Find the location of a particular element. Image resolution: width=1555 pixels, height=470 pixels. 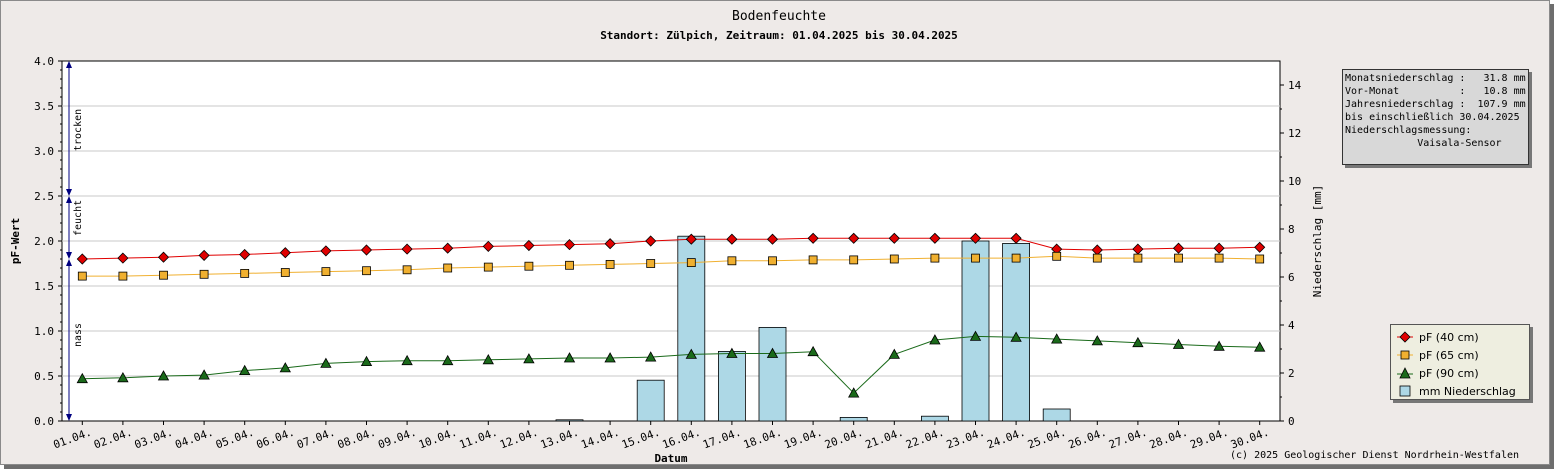

square-marker-icon is located at coordinates (1405, 355).